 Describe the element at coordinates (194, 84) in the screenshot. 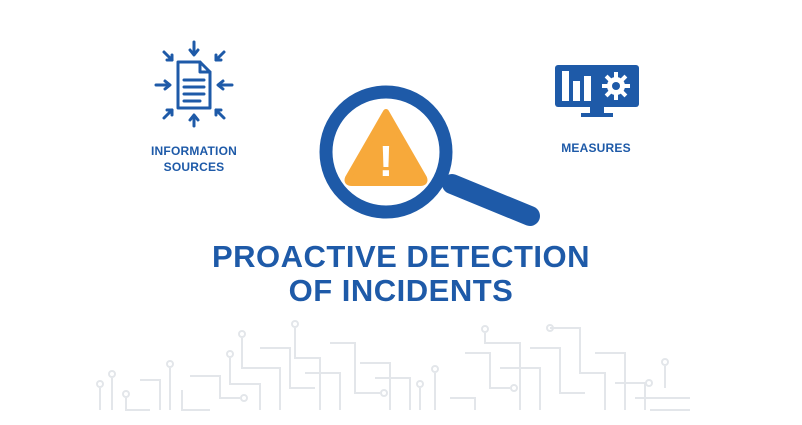

I see `document-inbound-arrows-icon` at that location.